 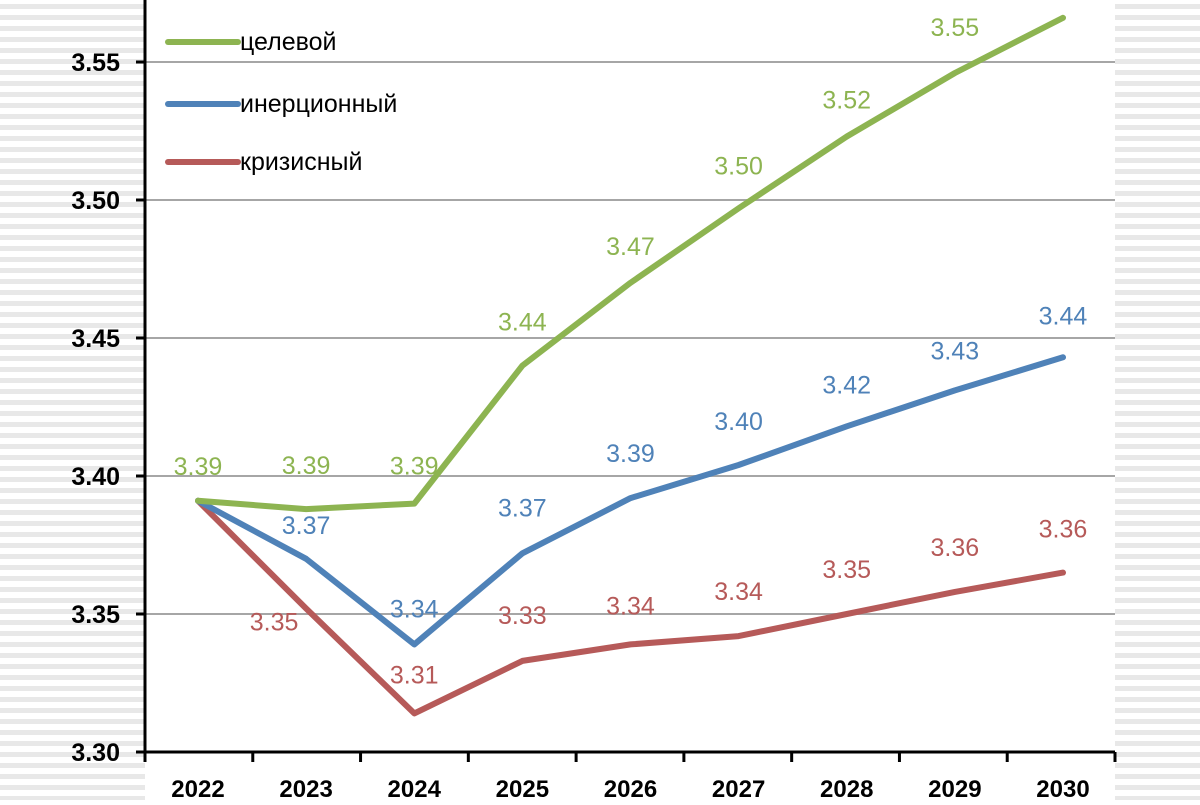 I want to click on data-label: 3.40, so click(x=738, y=422).